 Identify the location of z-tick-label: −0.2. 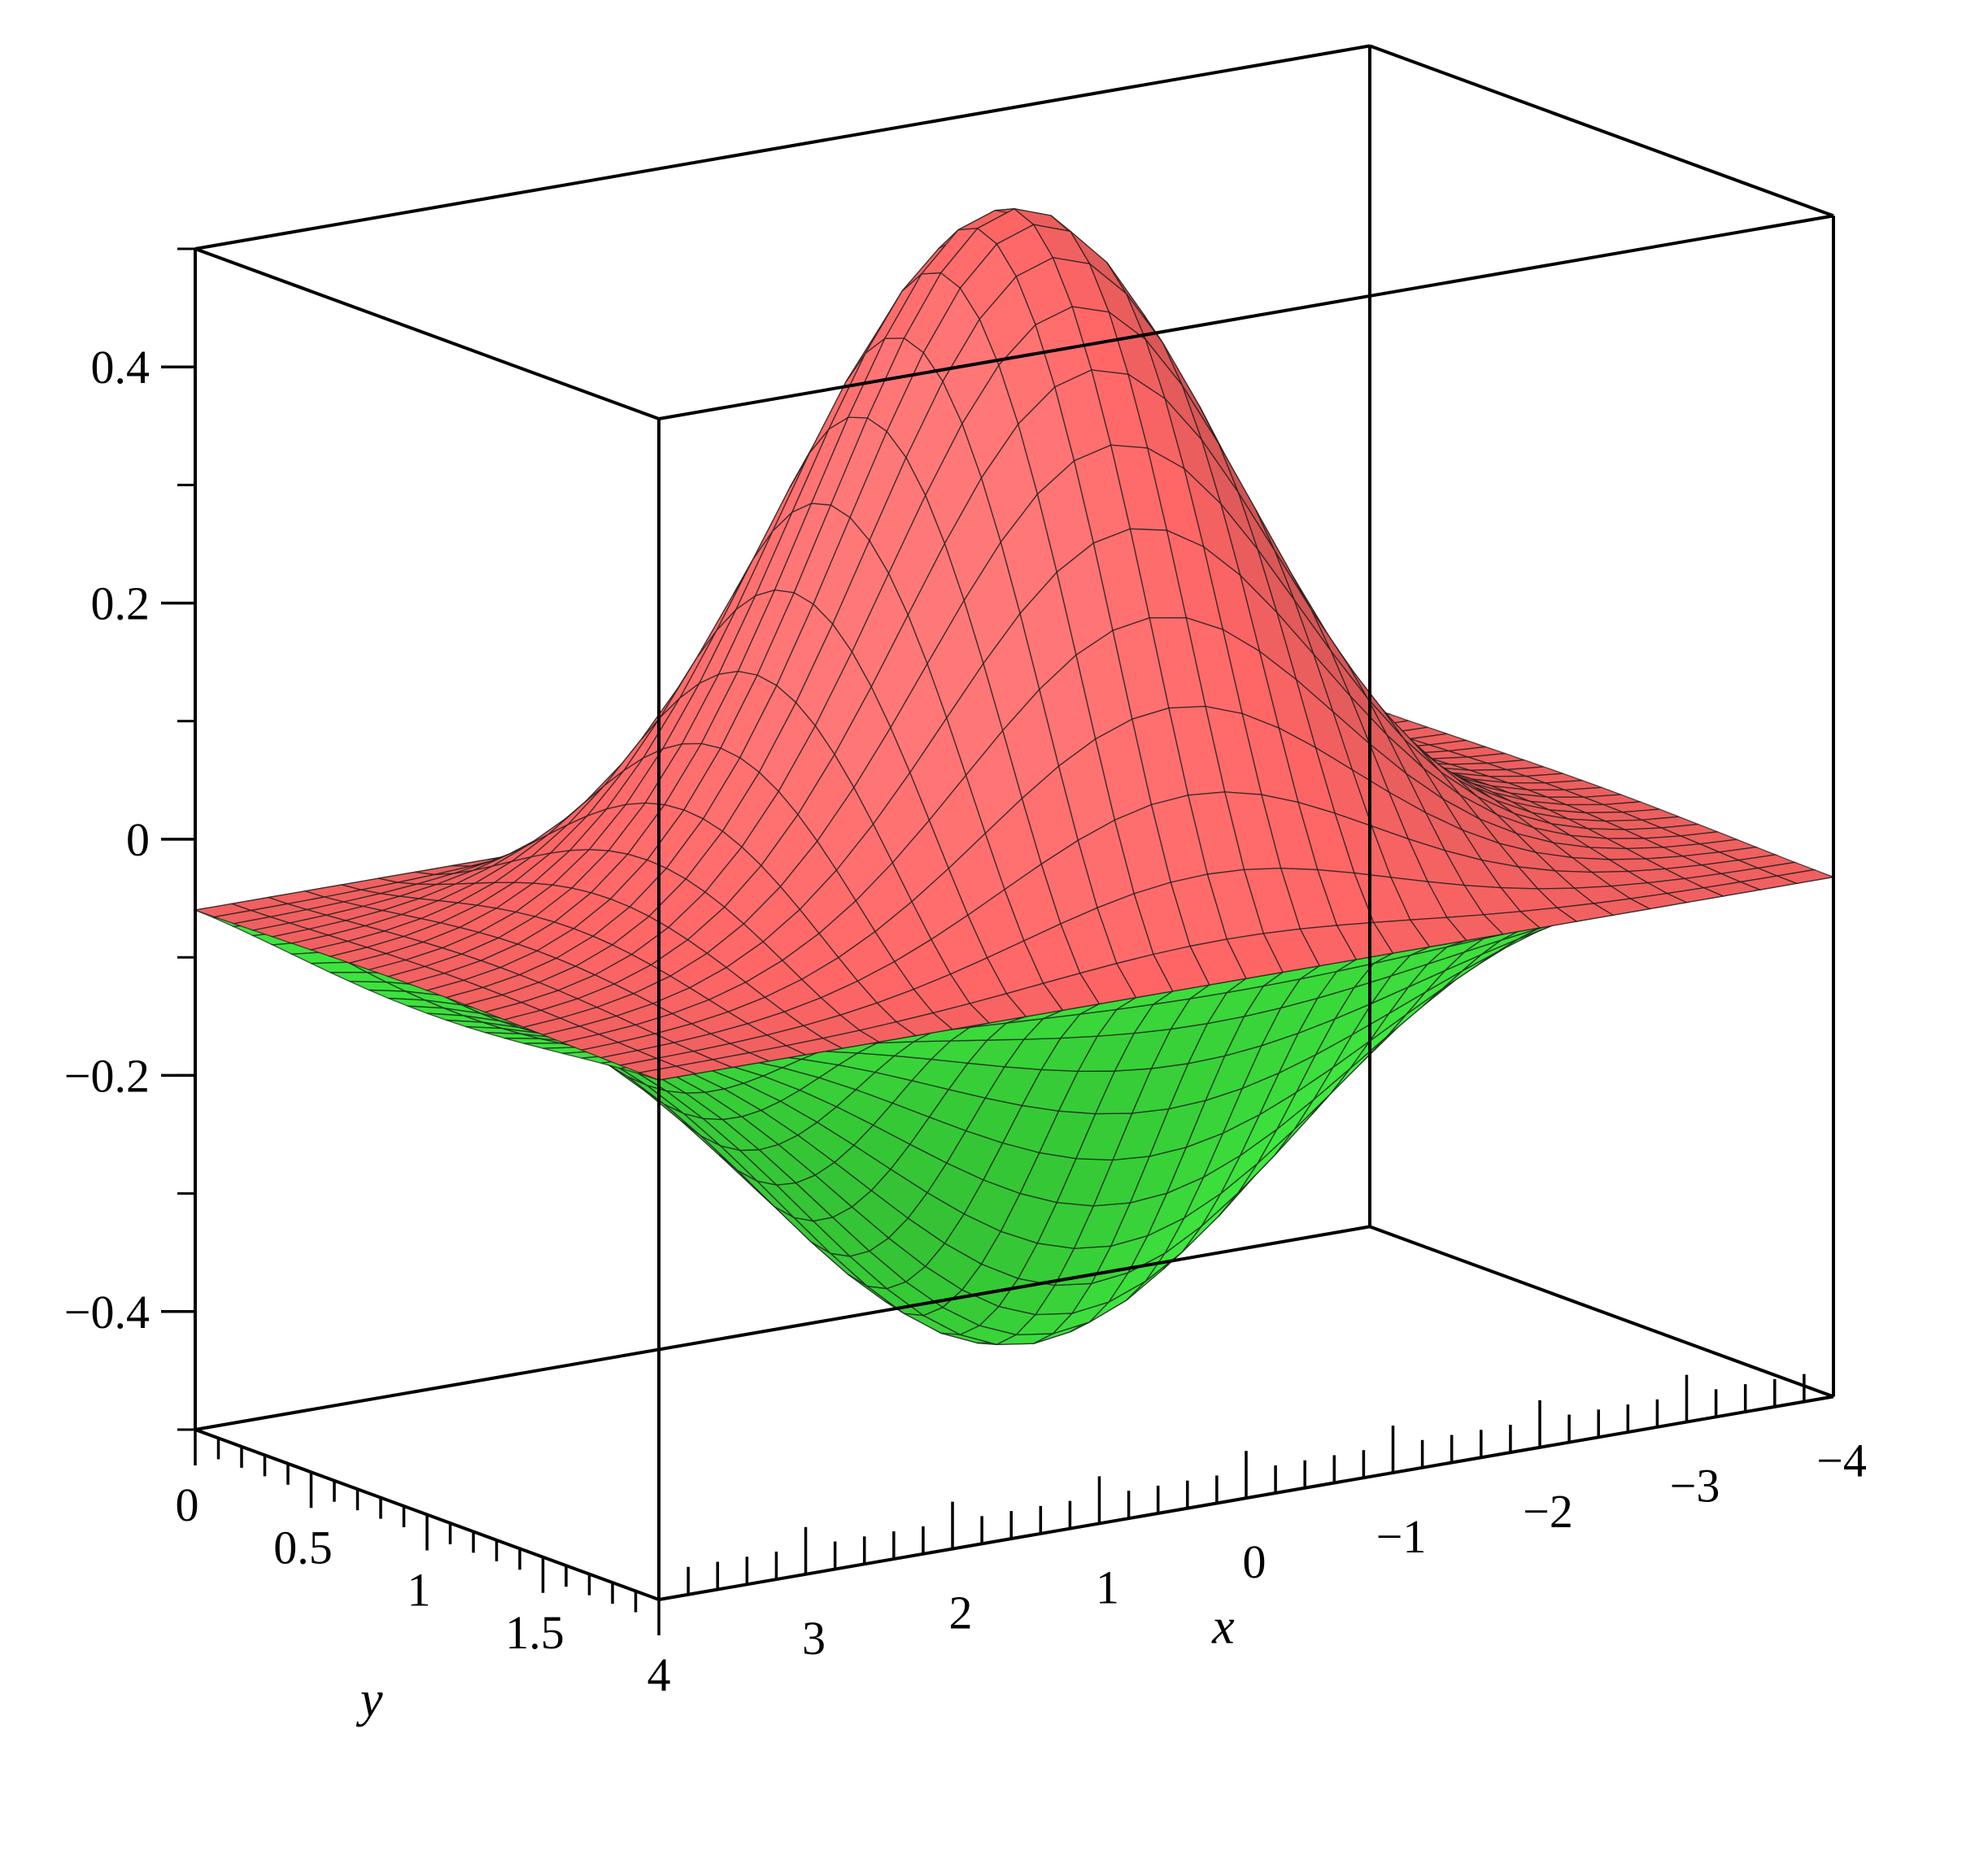
(107, 1075).